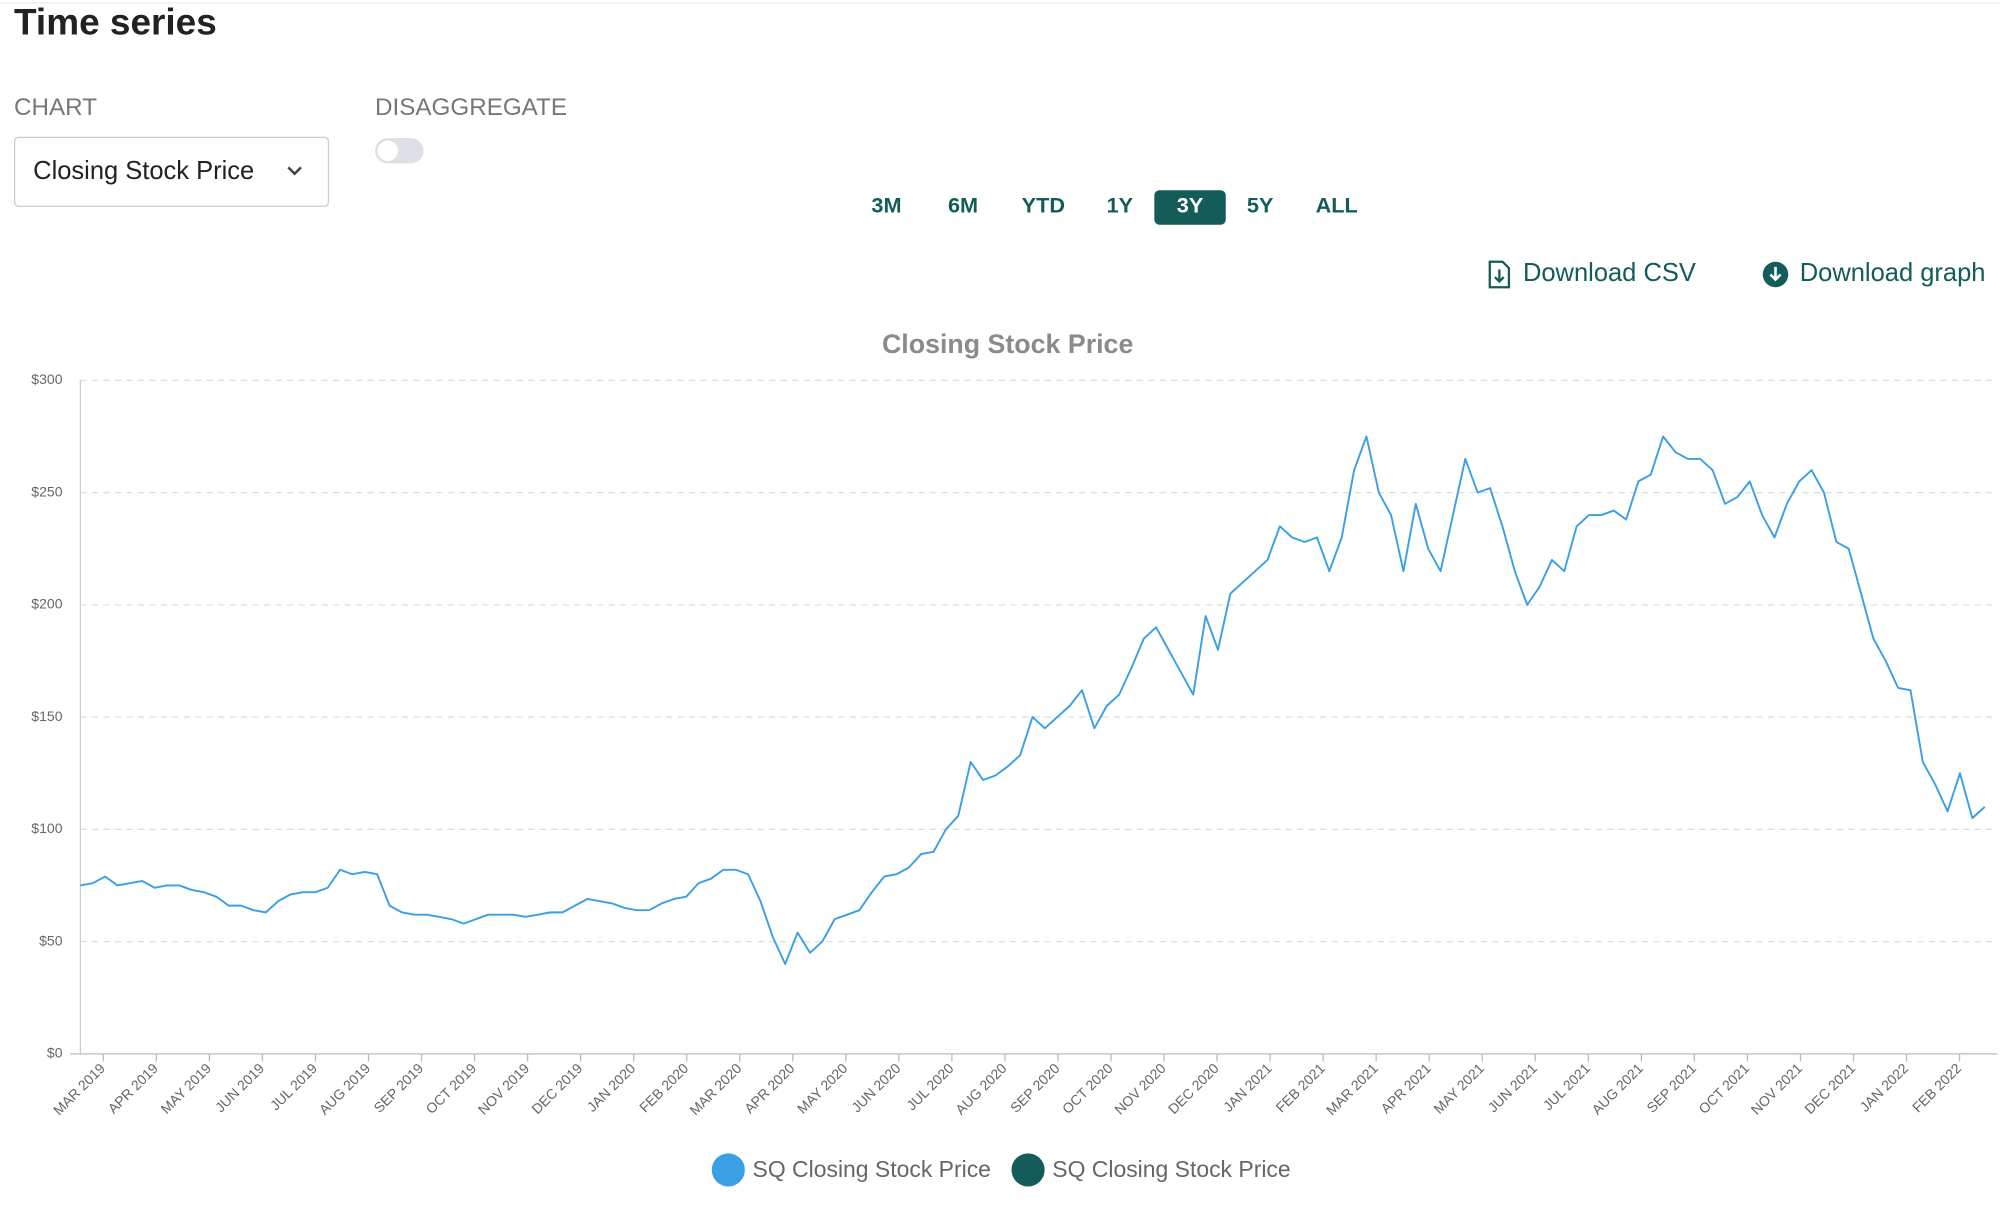  Describe the element at coordinates (556, 1088) in the screenshot. I see `x-tick-label: DEC 2019` at that location.